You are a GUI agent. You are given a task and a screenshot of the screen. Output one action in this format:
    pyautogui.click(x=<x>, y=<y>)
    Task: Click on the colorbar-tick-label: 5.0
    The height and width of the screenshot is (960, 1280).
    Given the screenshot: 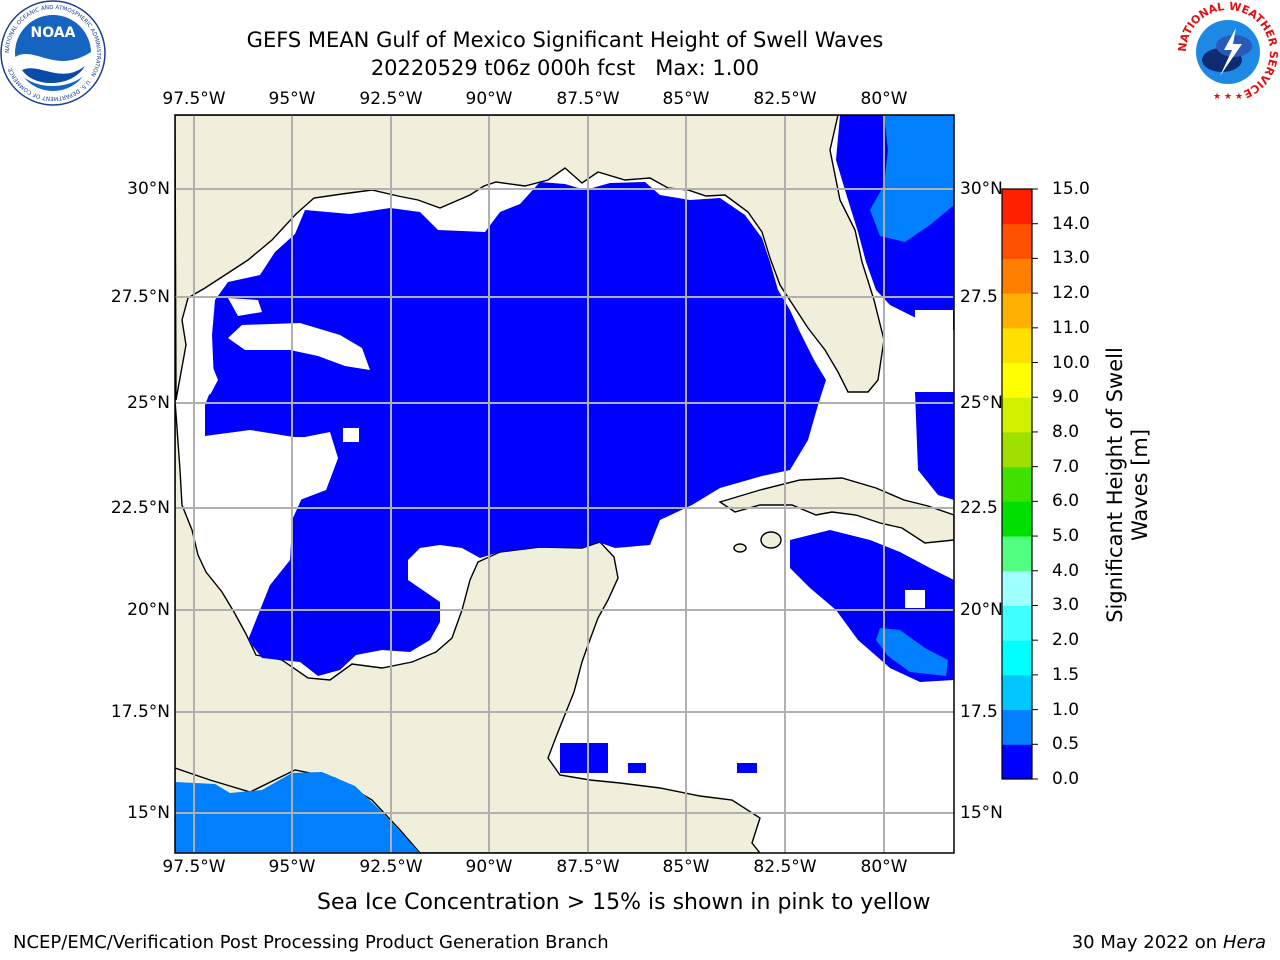 What is the action you would take?
    pyautogui.click(x=1066, y=536)
    